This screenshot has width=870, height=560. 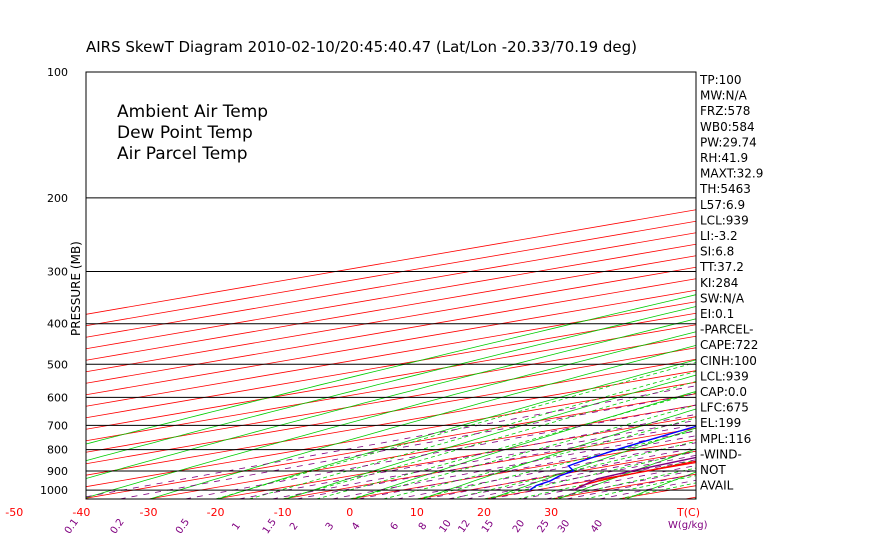 I want to click on stability-index-label: NOT, so click(x=713, y=470).